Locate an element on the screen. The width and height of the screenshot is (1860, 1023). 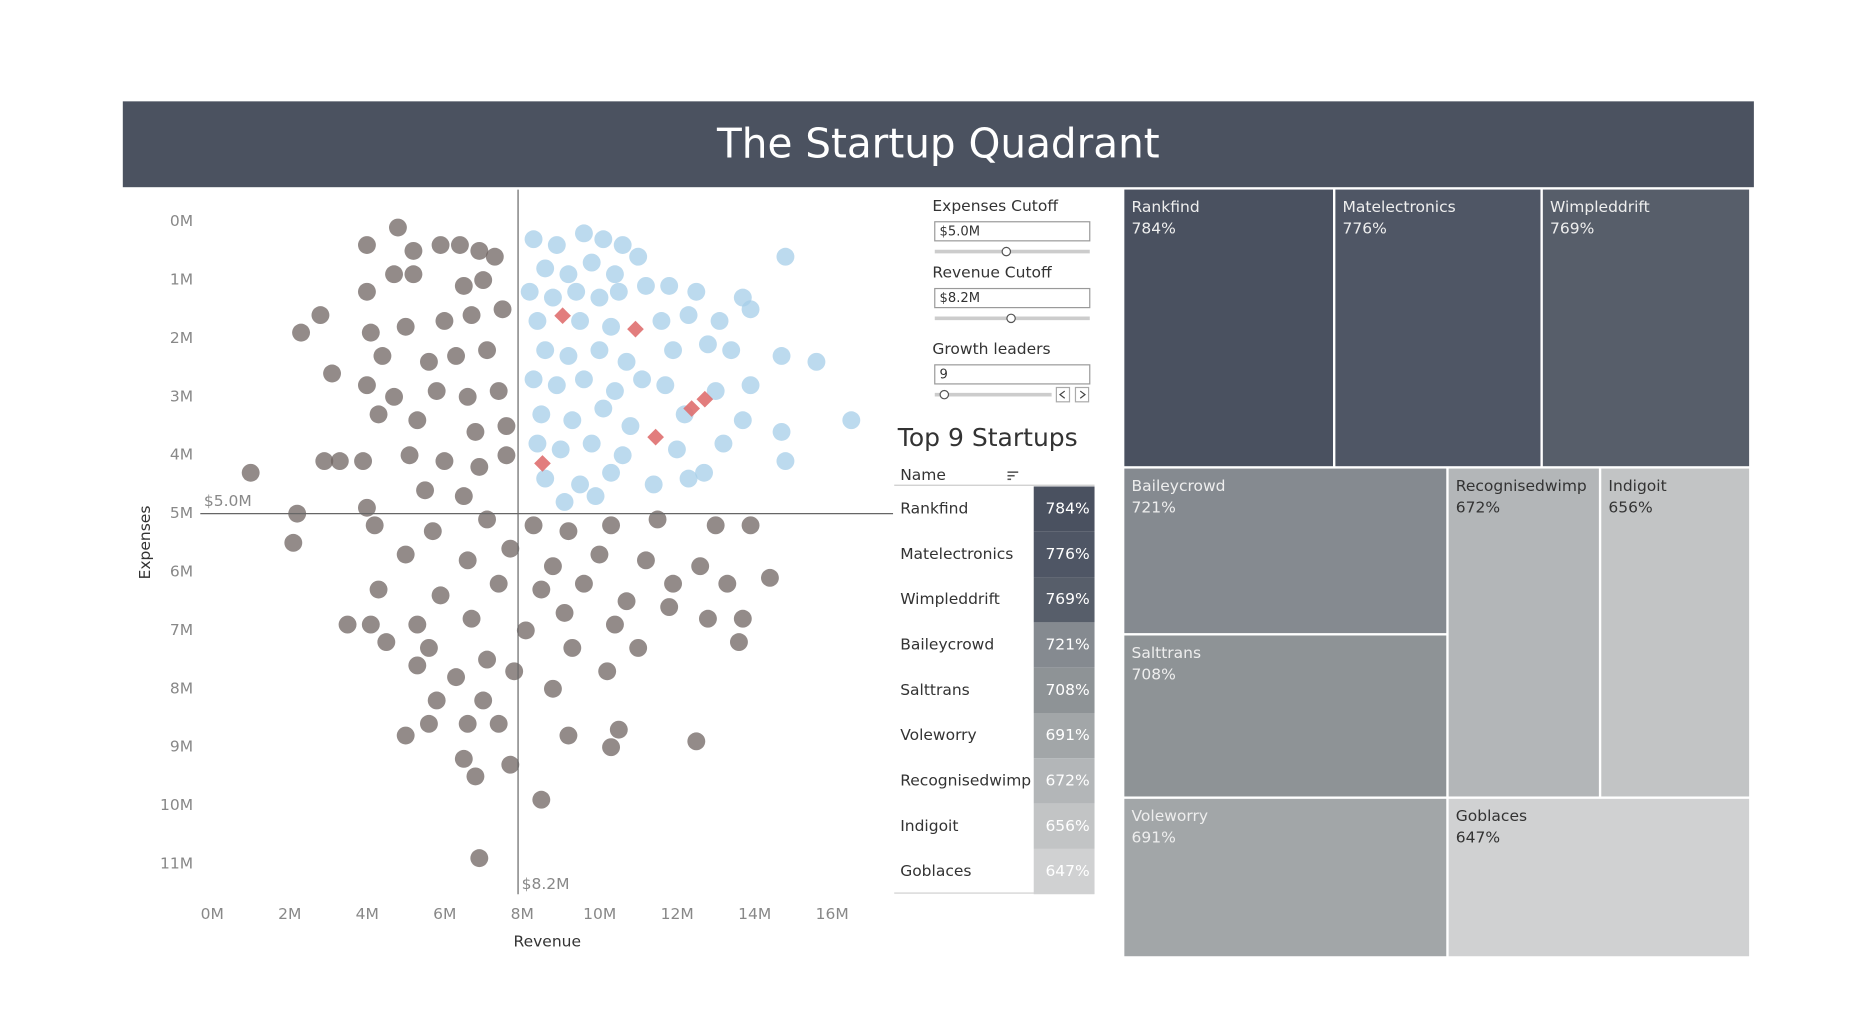
row-name: Recognisedwimp is located at coordinates (965, 780).